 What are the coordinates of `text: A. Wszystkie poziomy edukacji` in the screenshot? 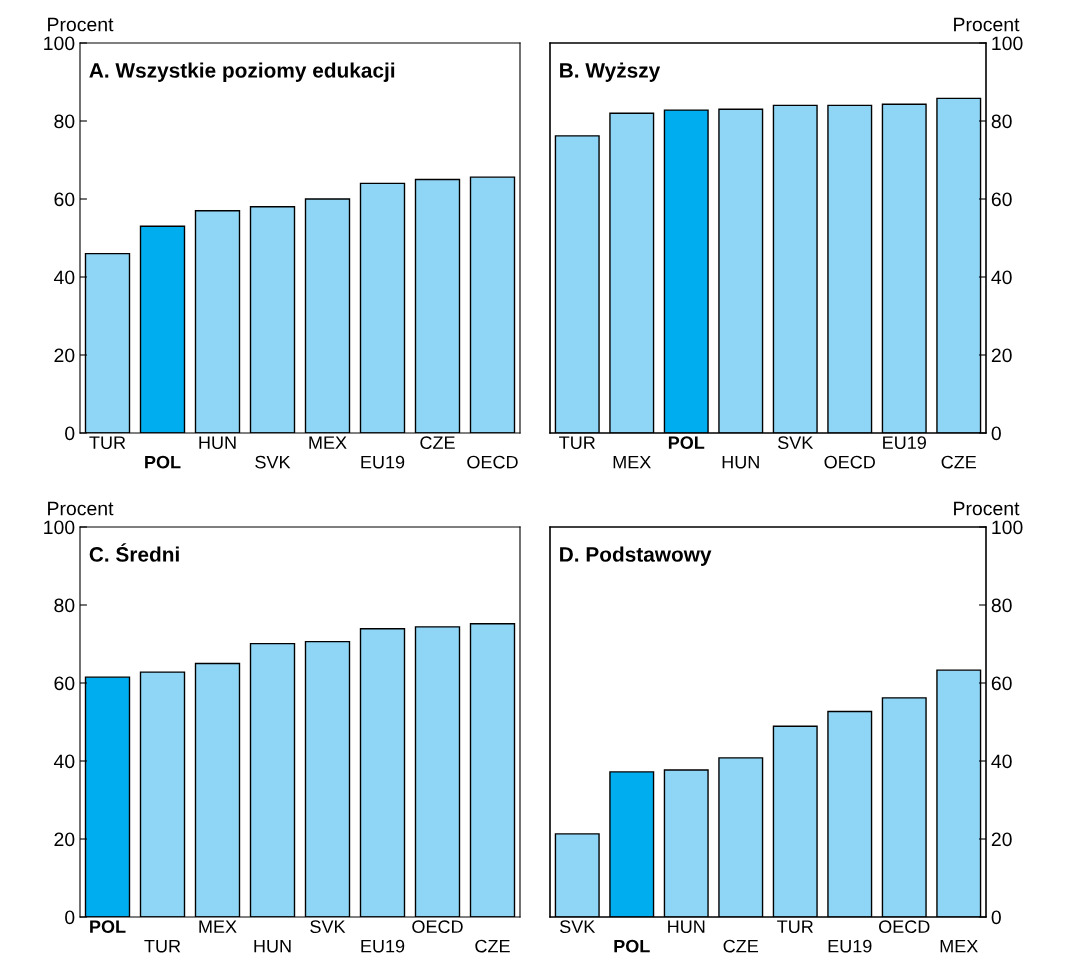 It's located at (242, 72).